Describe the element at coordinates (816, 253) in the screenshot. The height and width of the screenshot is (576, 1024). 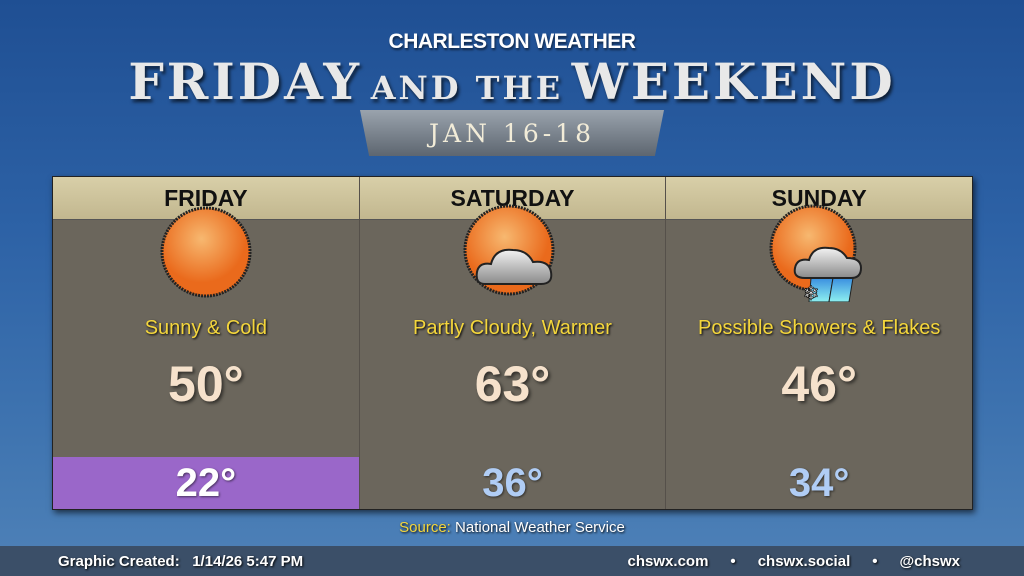
I see `showers-snow-icon: ❄` at that location.